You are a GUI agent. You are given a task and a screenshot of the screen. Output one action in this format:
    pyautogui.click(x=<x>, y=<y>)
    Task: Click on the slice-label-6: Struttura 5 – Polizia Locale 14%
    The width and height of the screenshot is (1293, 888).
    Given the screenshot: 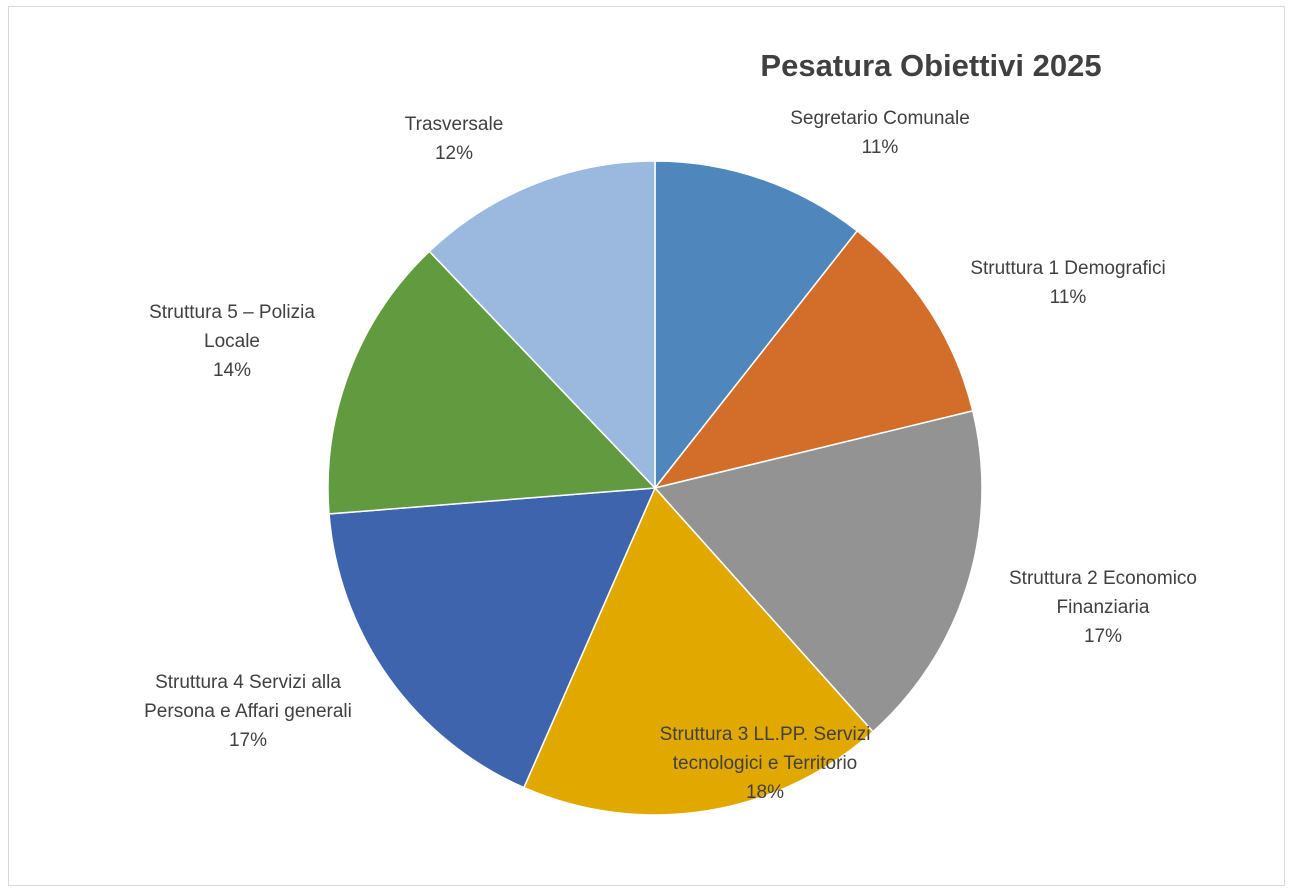 What is the action you would take?
    pyautogui.click(x=232, y=341)
    